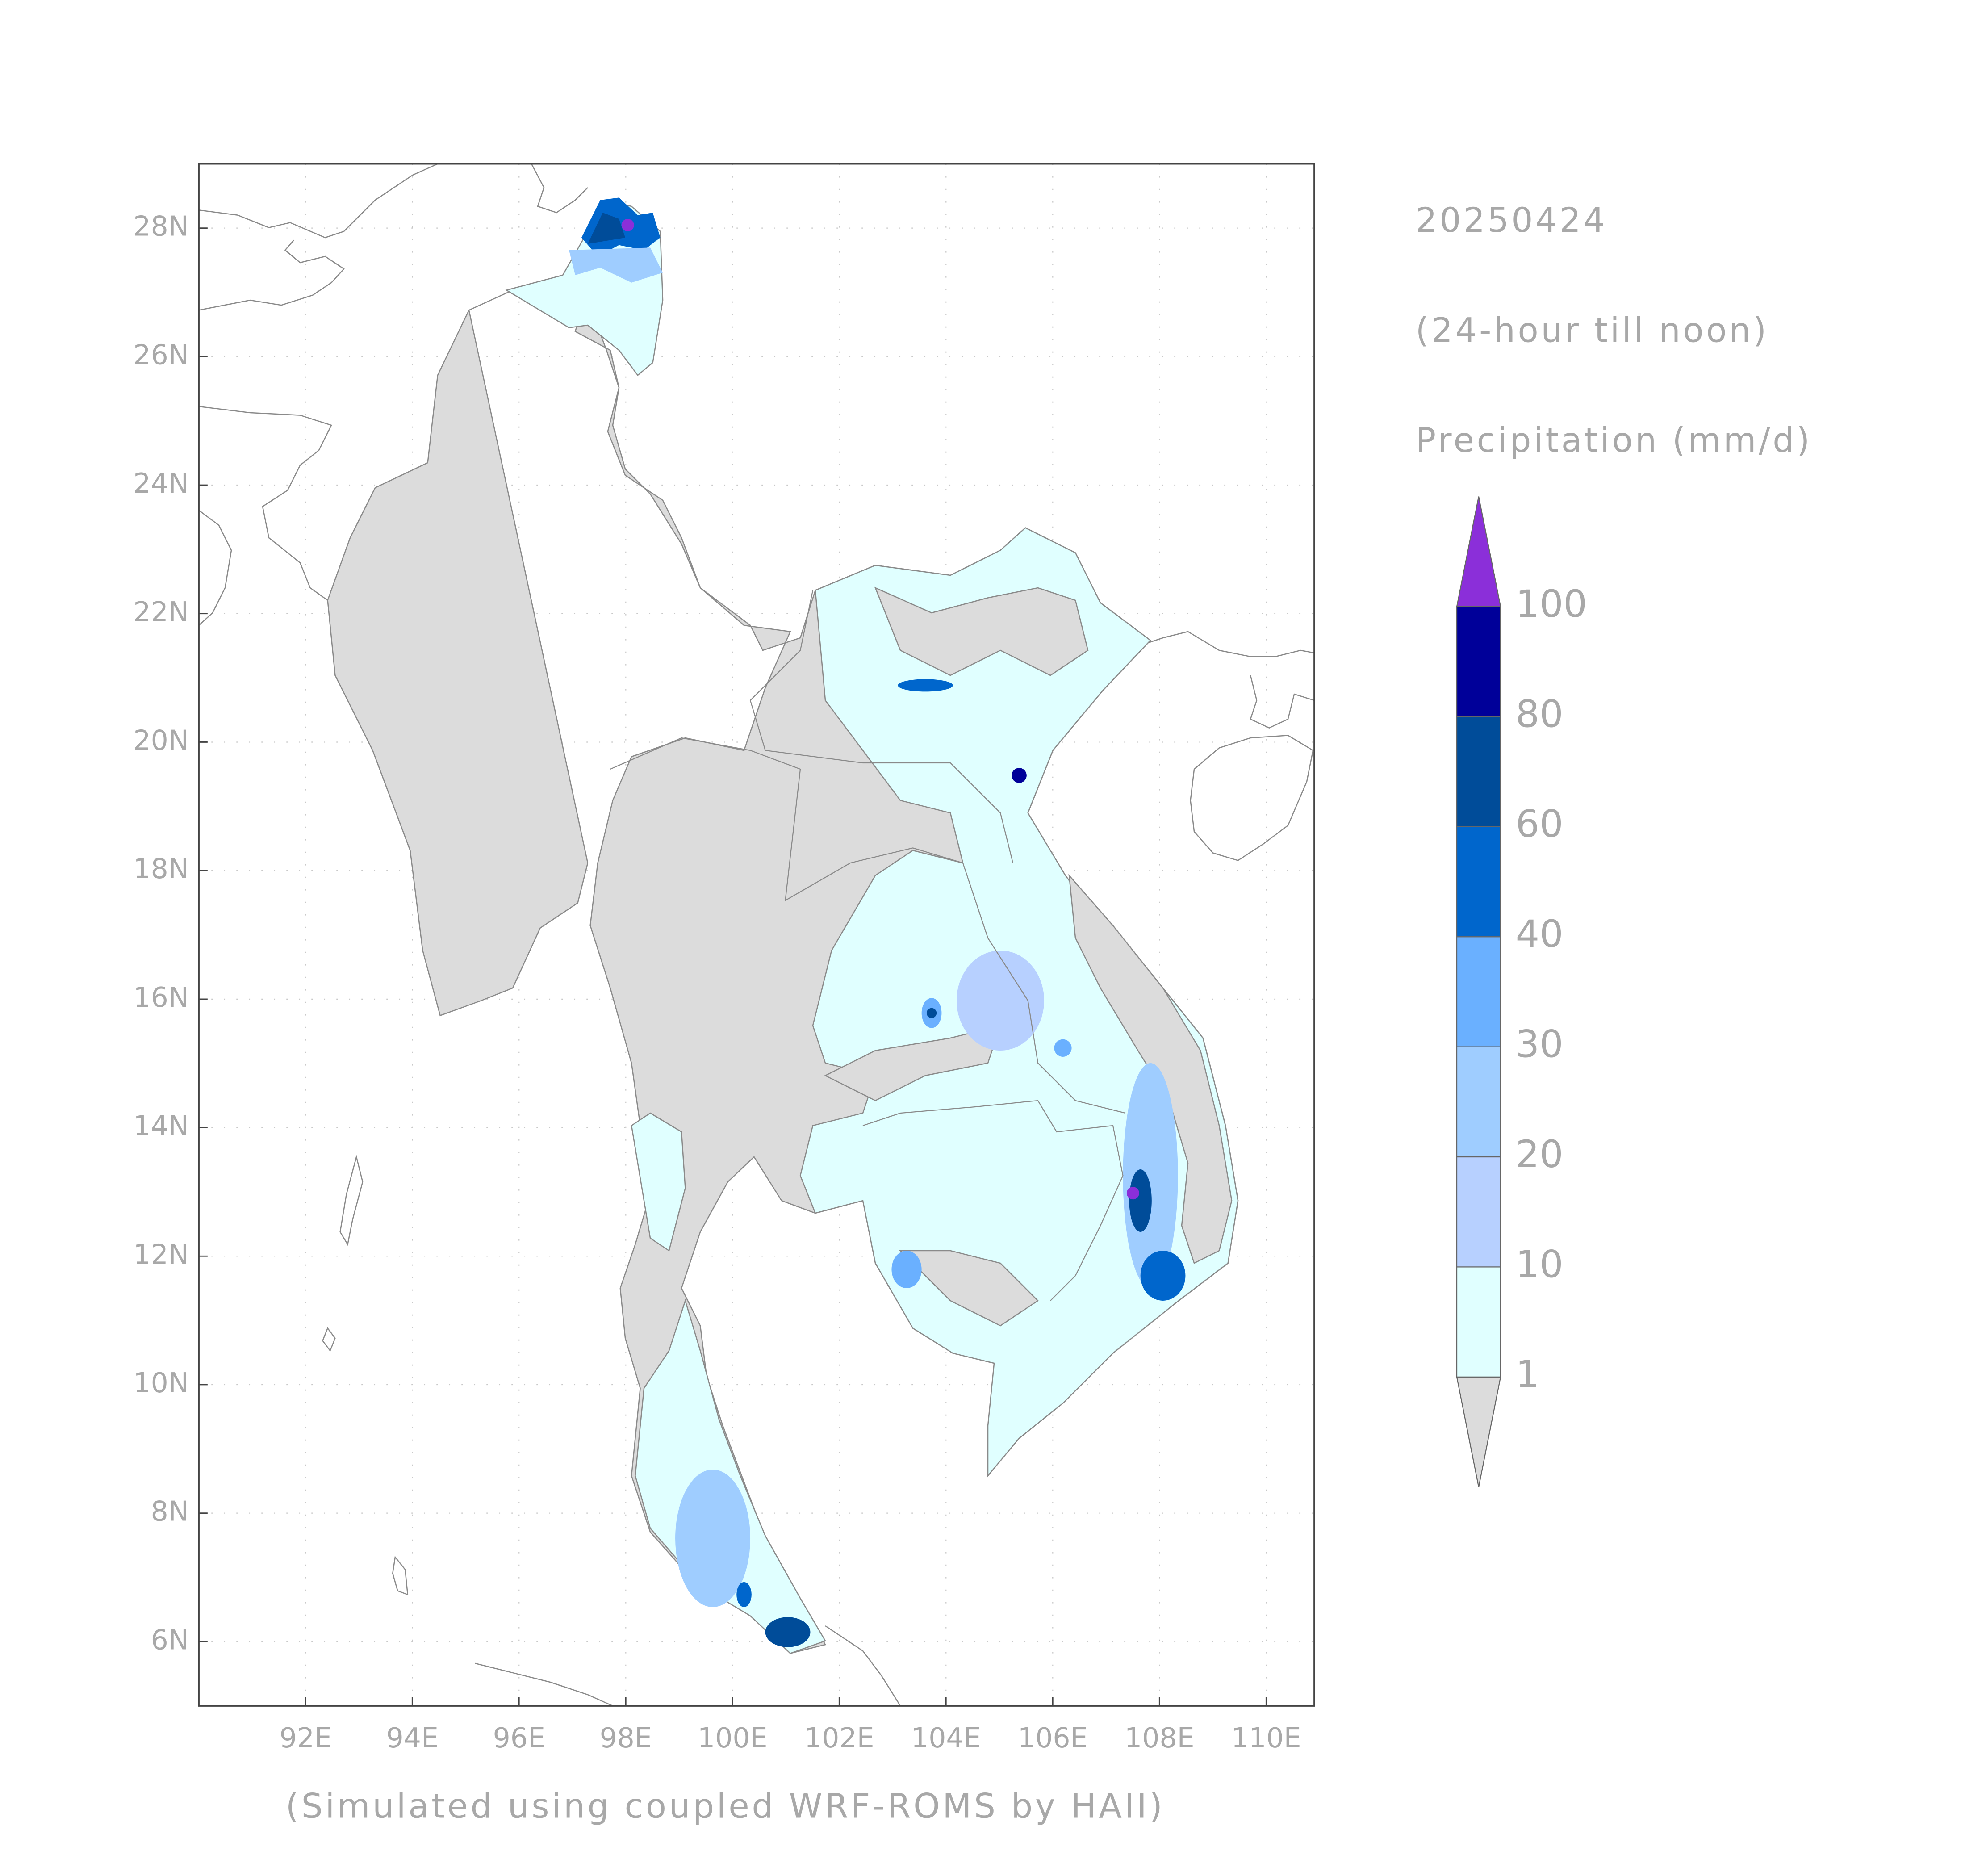  What do you see at coordinates (160, 612) in the screenshot?
I see `y-tick-label: 22N` at bounding box center [160, 612].